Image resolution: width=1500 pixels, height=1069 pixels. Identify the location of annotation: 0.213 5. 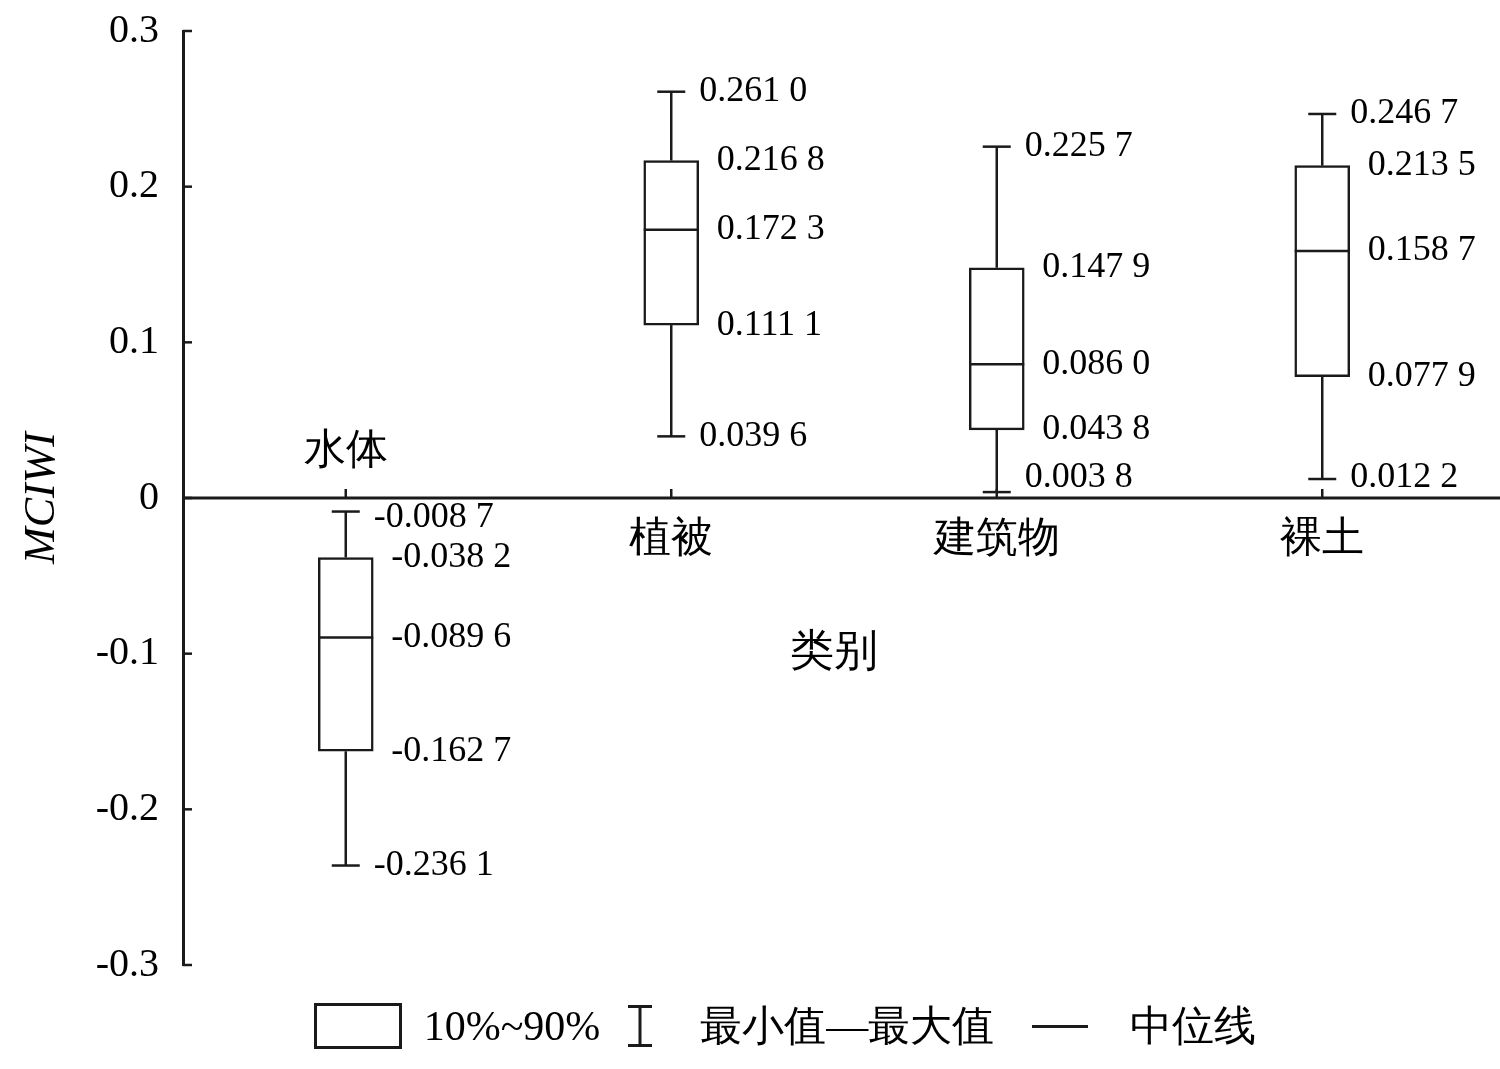
(1421, 163).